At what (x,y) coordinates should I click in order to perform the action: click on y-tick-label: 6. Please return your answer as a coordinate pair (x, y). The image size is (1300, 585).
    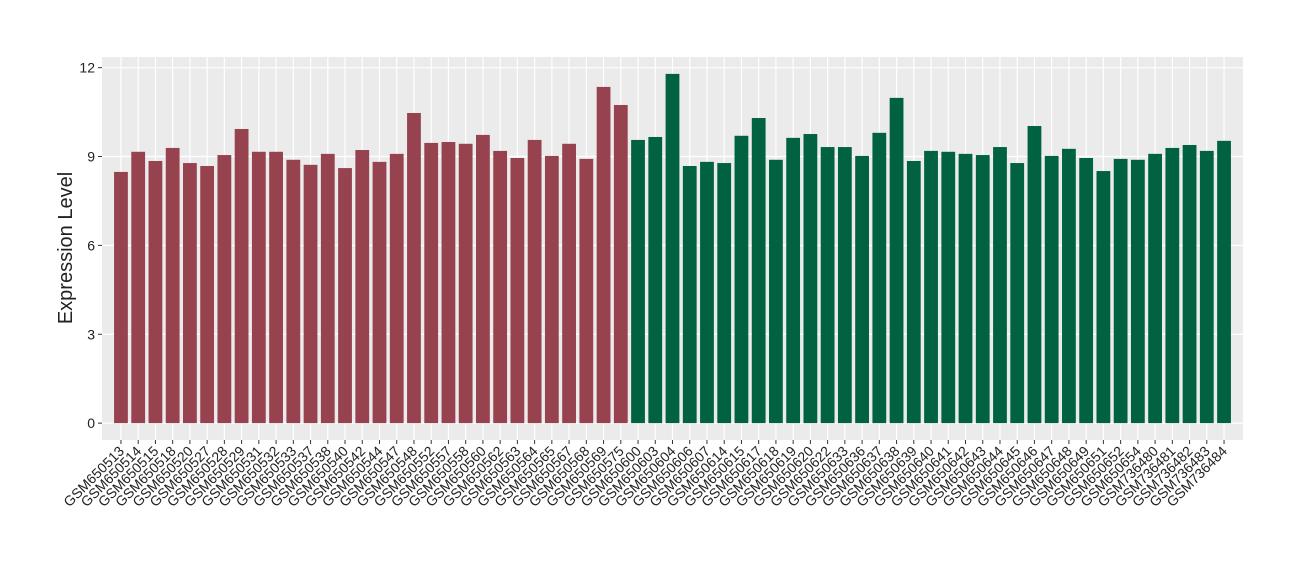
    Looking at the image, I should click on (91, 245).